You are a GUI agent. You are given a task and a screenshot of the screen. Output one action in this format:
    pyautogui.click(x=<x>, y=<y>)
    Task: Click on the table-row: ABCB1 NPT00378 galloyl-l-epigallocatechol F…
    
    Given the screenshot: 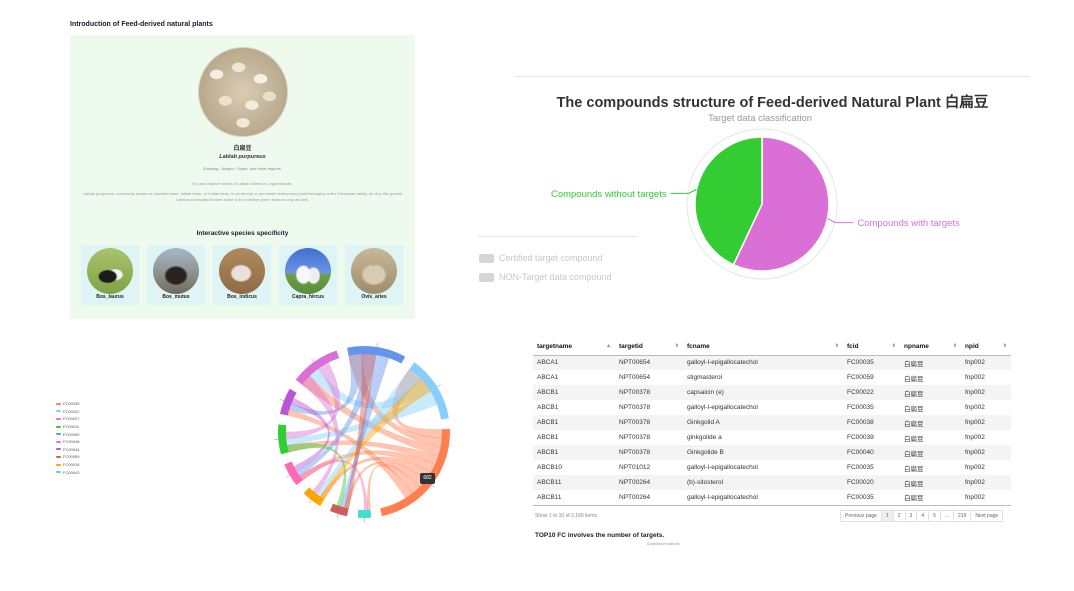 What is the action you would take?
    pyautogui.click(x=772, y=407)
    